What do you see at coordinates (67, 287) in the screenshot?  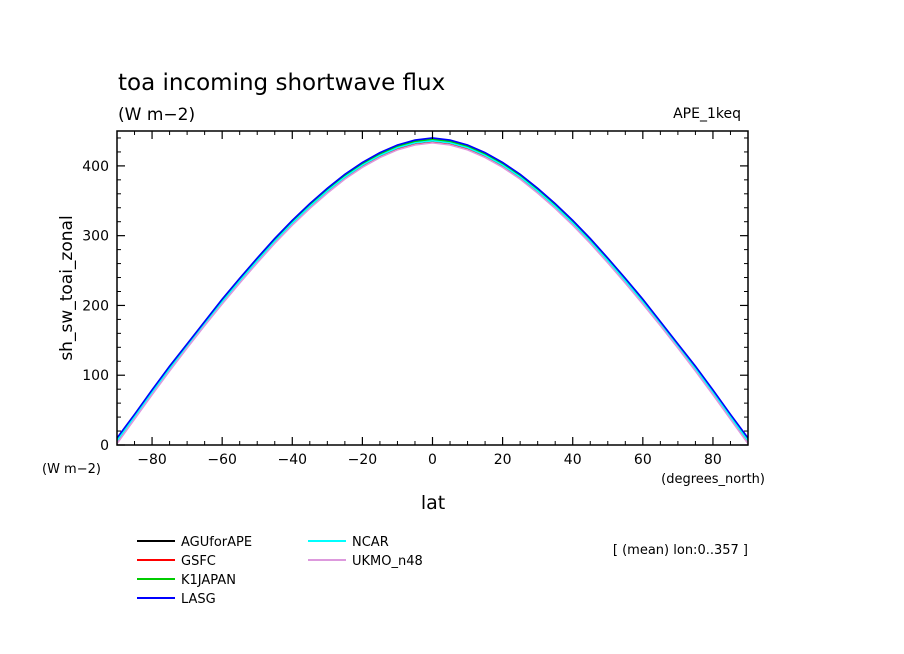 I see `y-axis-label: sh_sw_toai_zonal` at bounding box center [67, 287].